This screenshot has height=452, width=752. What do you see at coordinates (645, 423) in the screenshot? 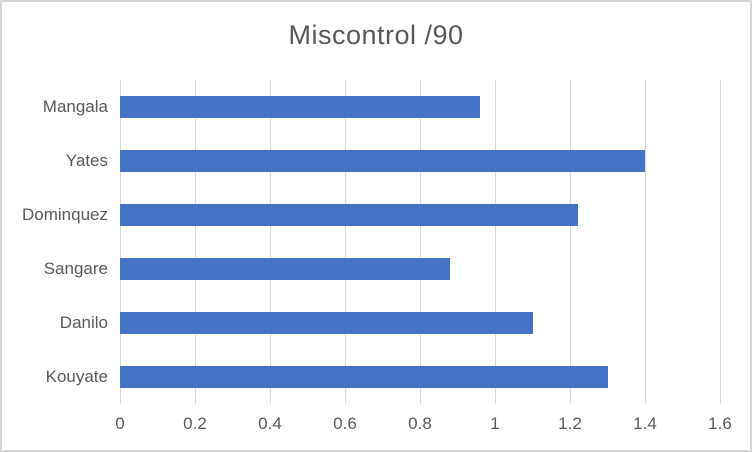
I see `x-tick-label: 1.4` at bounding box center [645, 423].